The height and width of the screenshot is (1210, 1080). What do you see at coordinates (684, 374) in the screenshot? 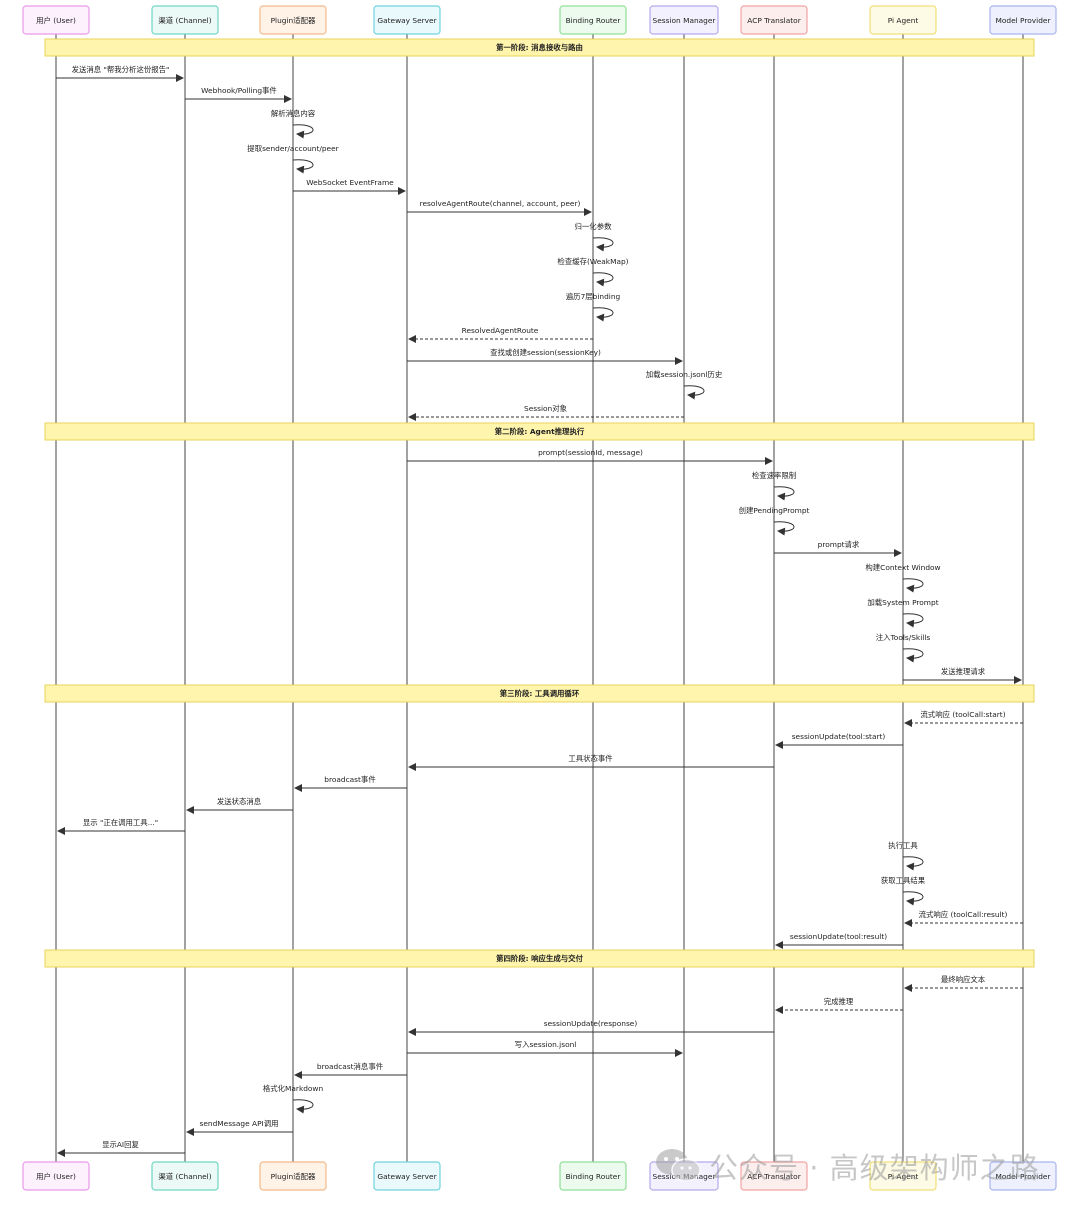
I see `message-label: 加载session.jsonl历史` at bounding box center [684, 374].